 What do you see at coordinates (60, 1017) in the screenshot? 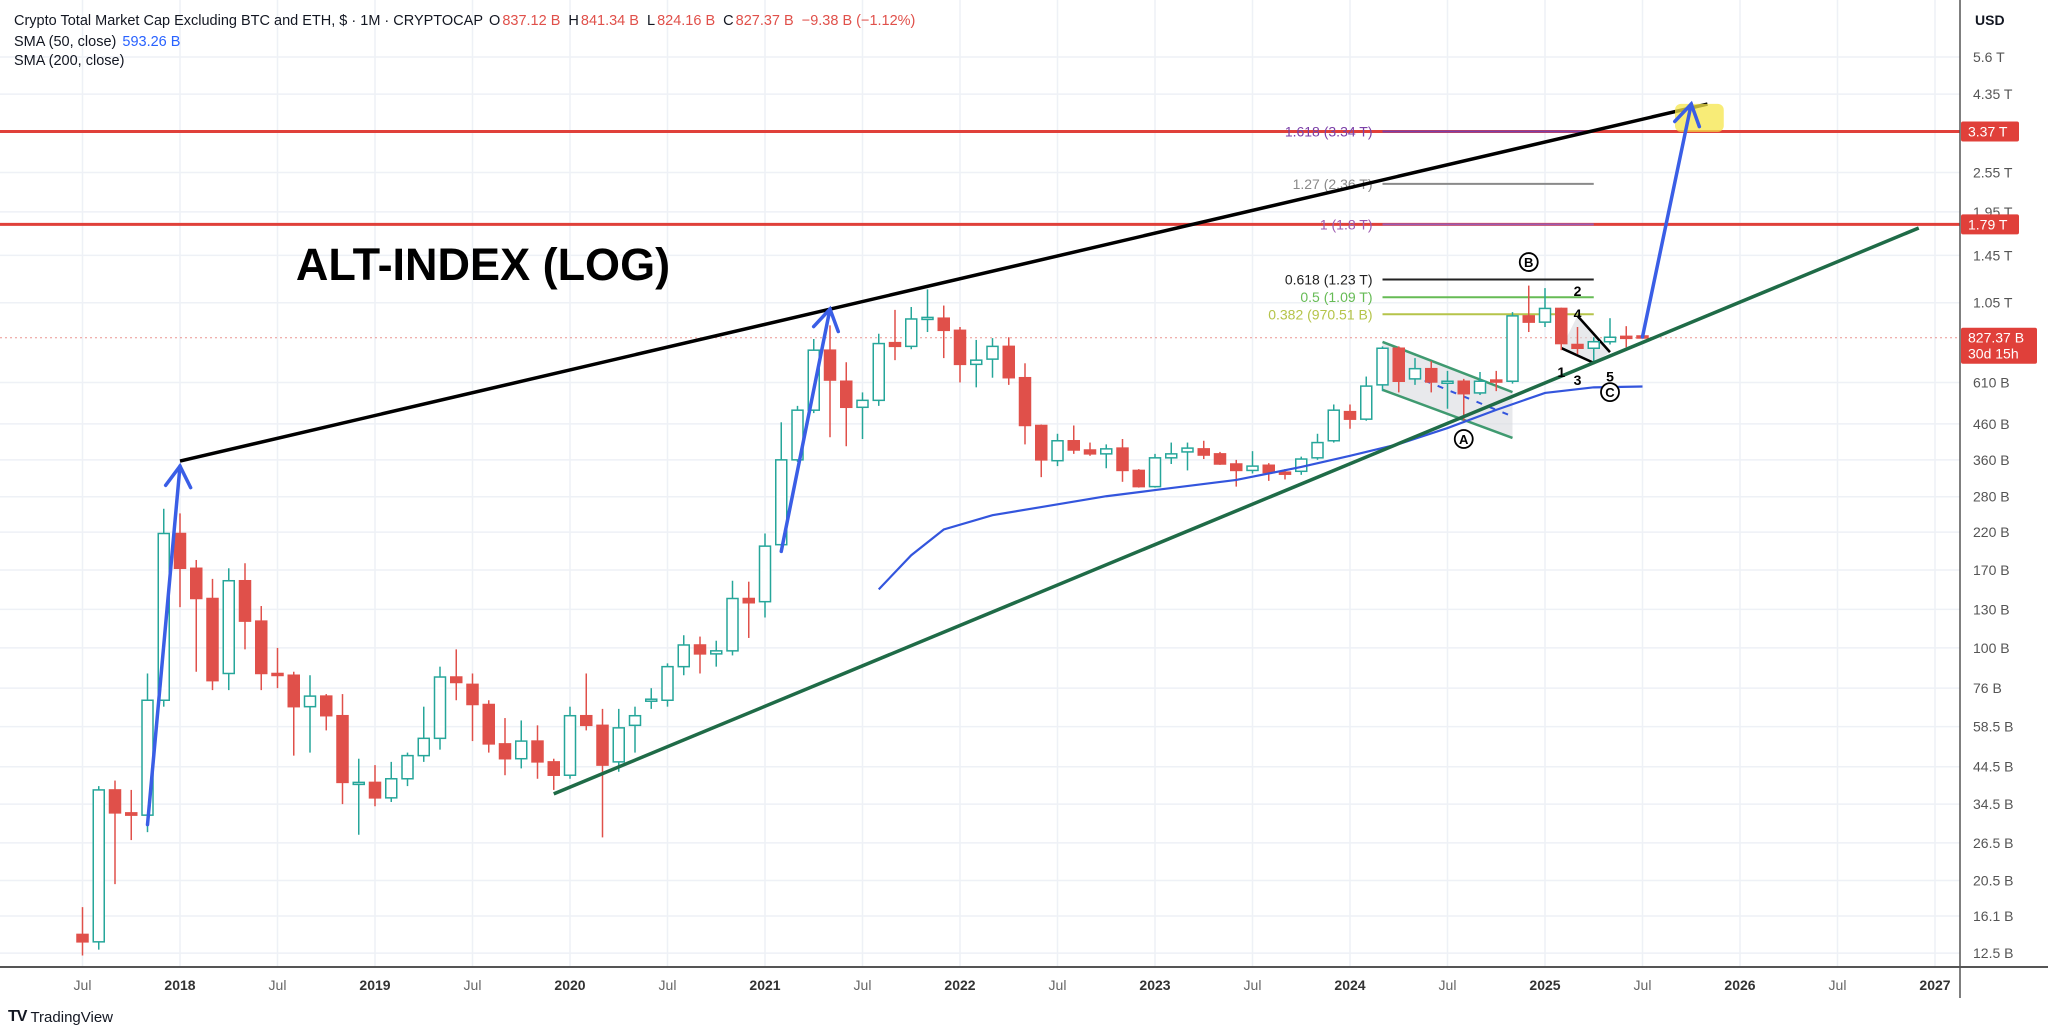
I see `tradingview-logo: TV TradingView` at bounding box center [60, 1017].